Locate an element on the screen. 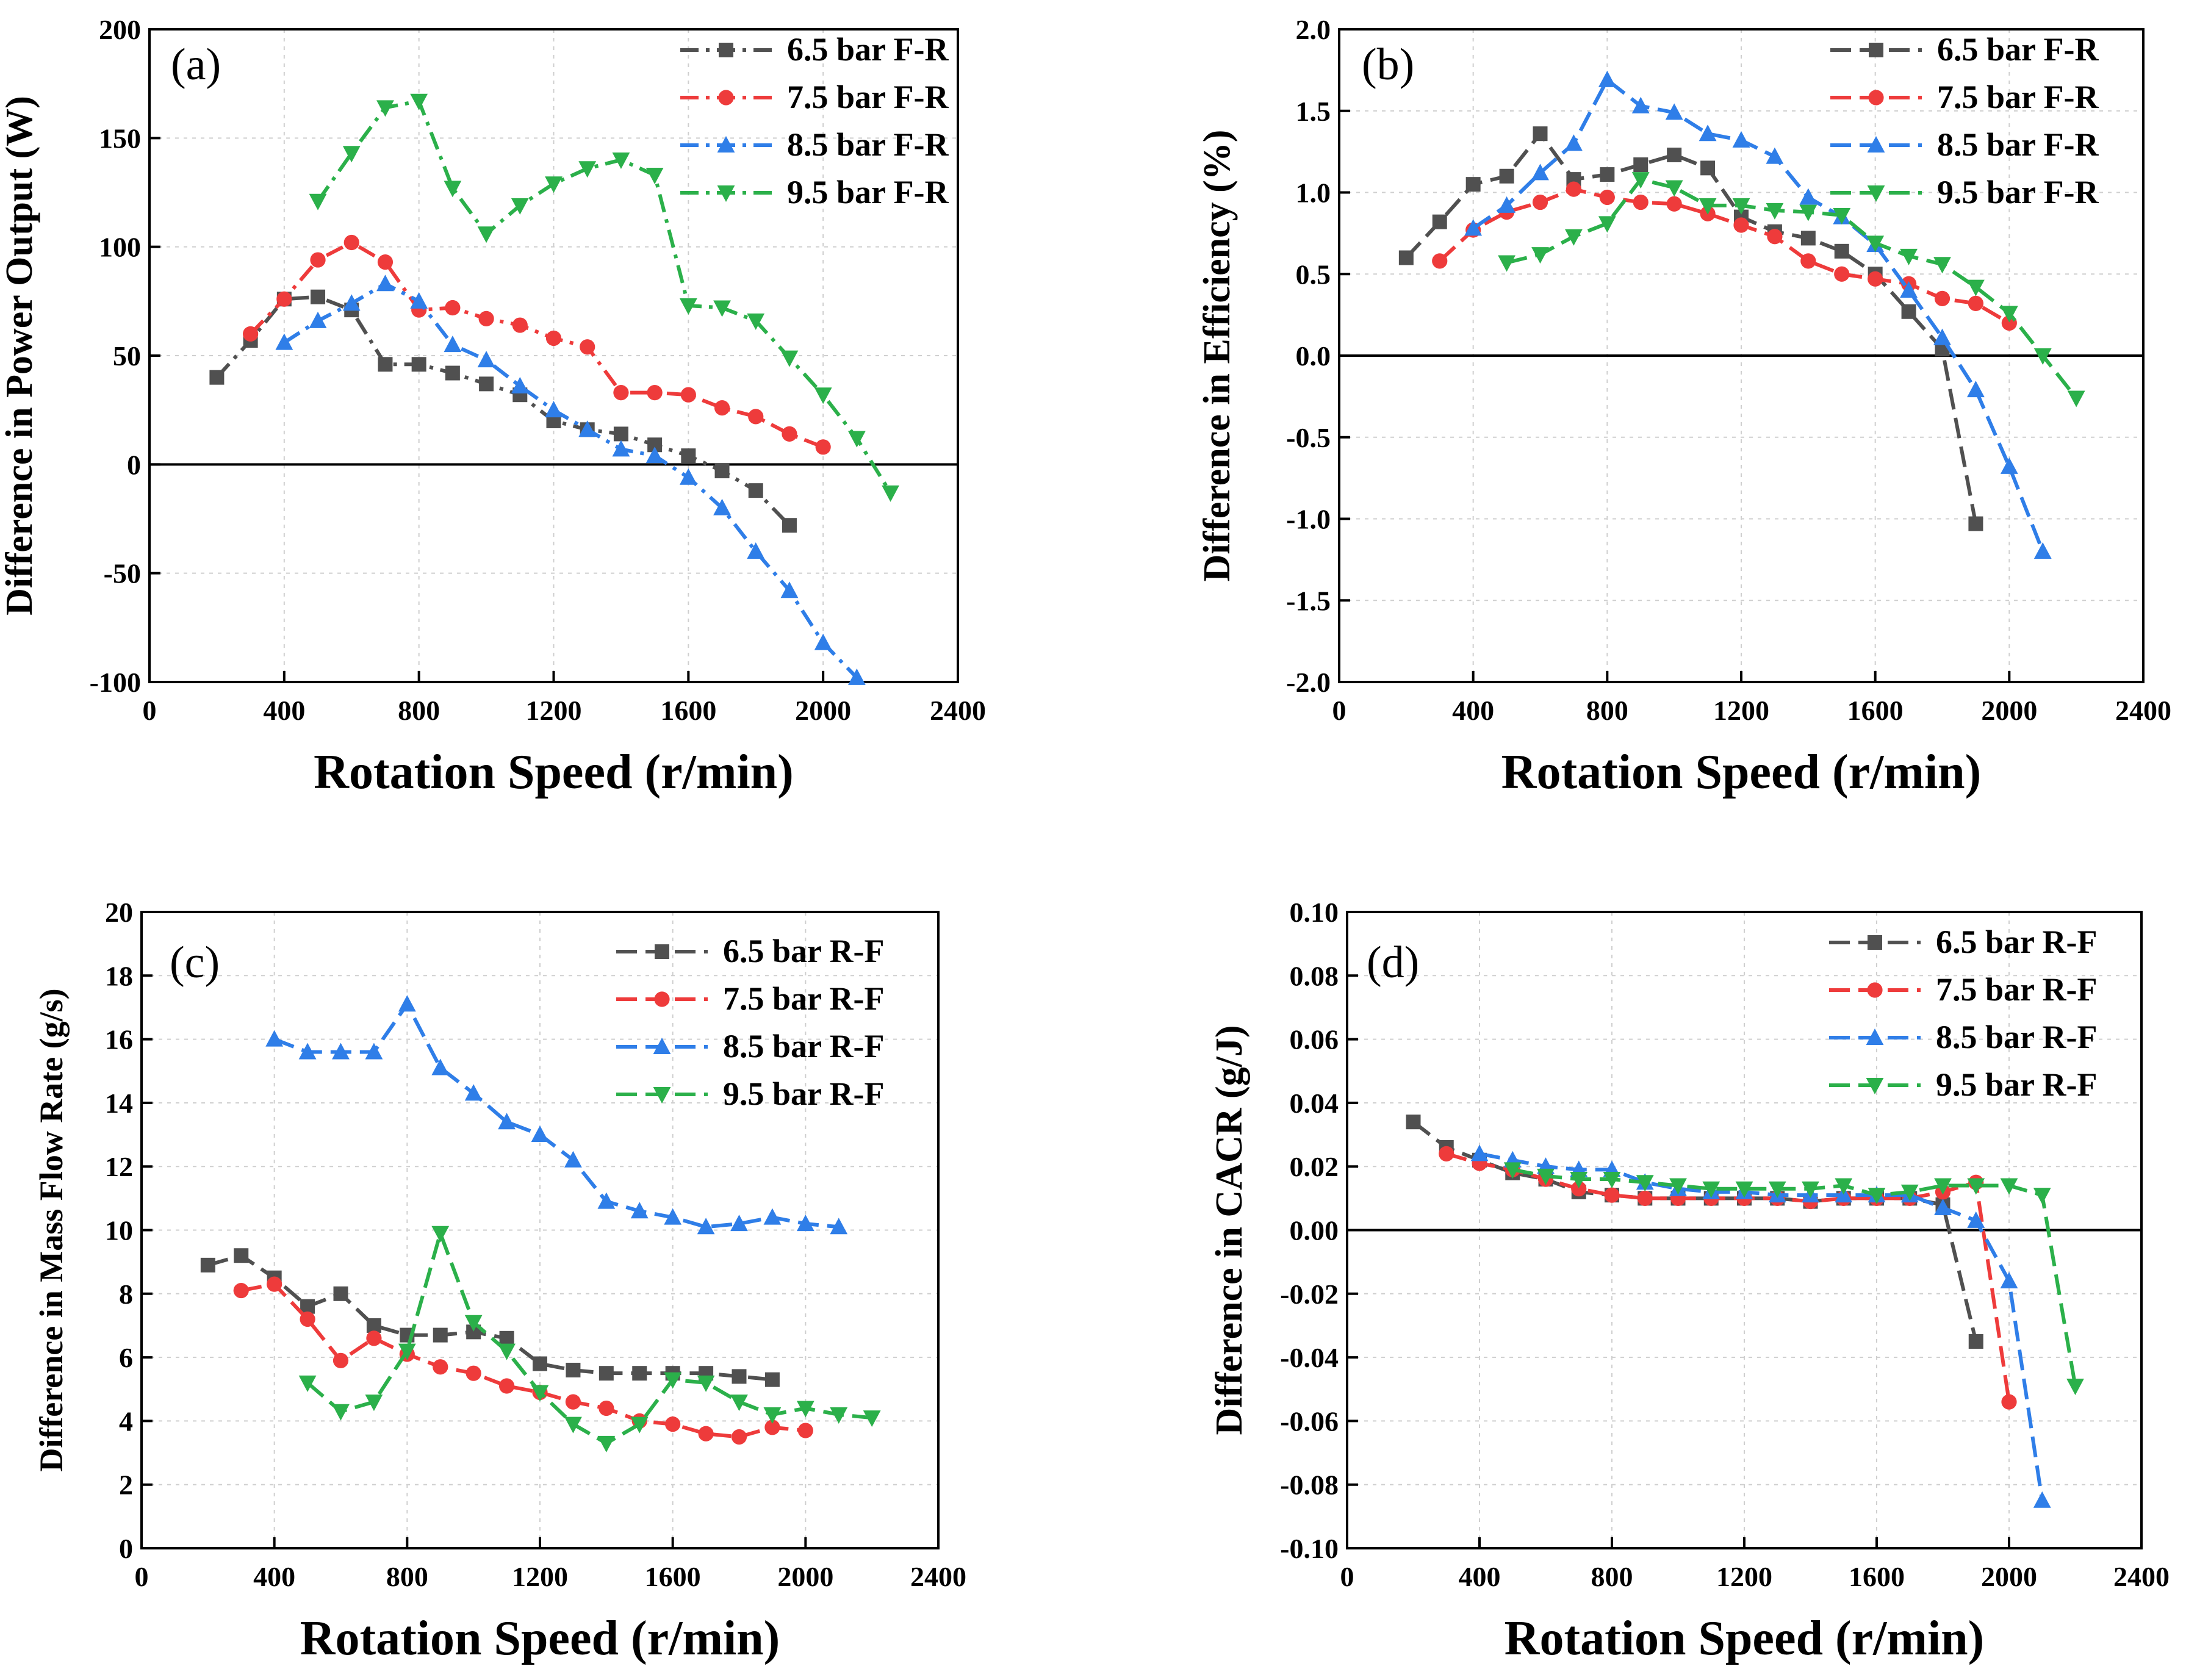  y-tick-label: -0.02 is located at coordinates (1309, 1294).